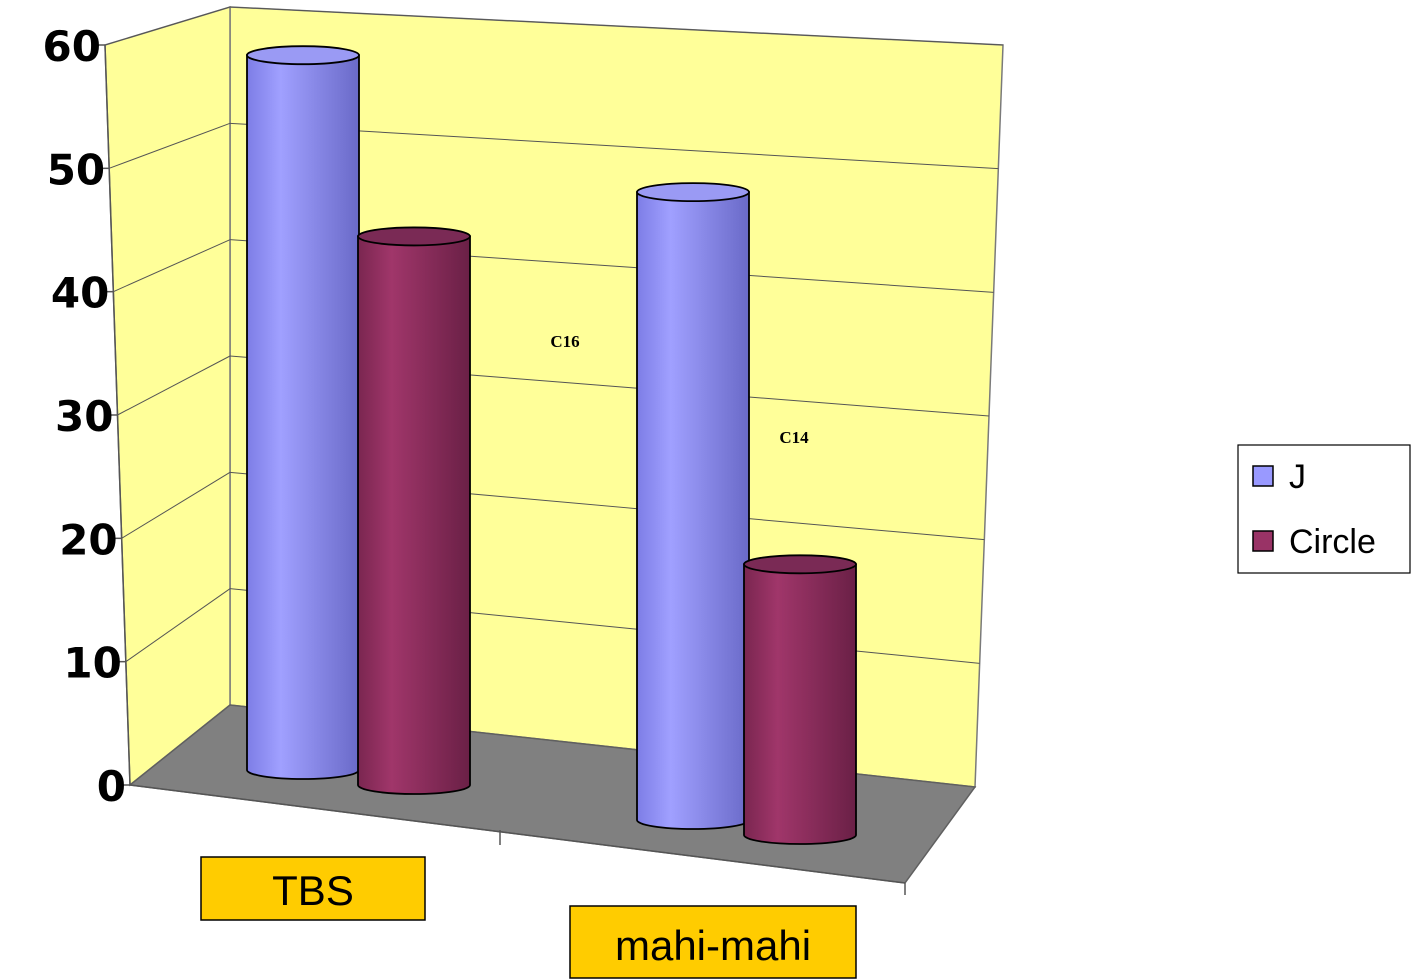 Image resolution: width=1418 pixels, height=979 pixels. What do you see at coordinates (1263, 476) in the screenshot?
I see `legend-swatch-j` at bounding box center [1263, 476].